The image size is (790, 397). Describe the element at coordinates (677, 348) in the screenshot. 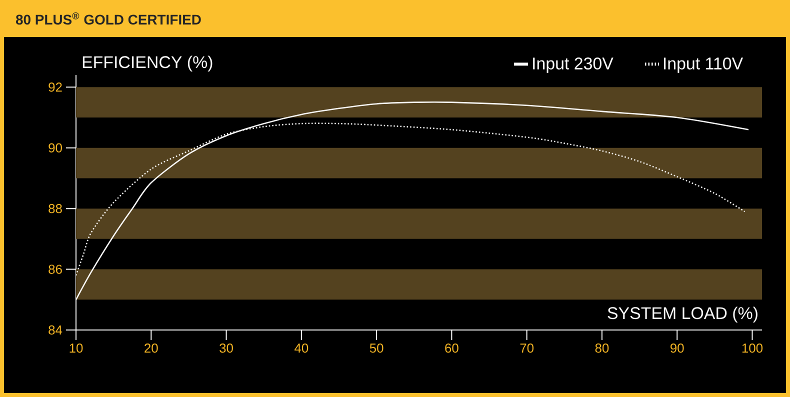

I see `x-tick-label: 90` at that location.